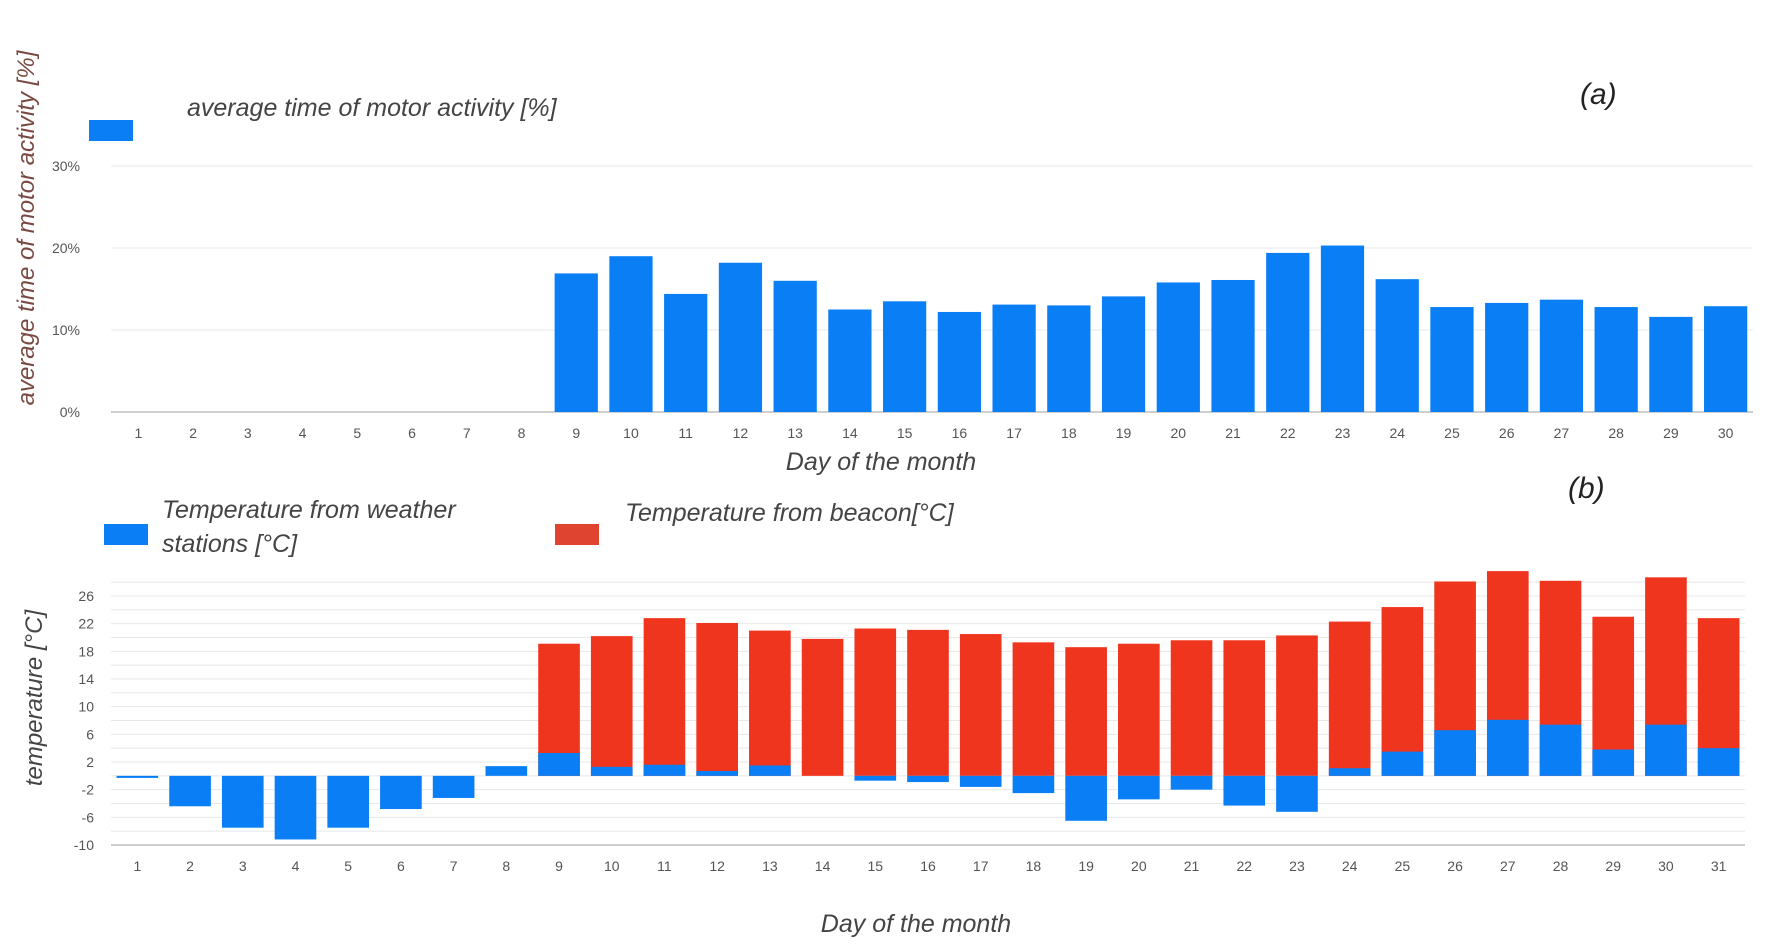 The image size is (1770, 944). Describe the element at coordinates (664, 866) in the screenshot. I see `x-tick-label-b: 11` at that location.